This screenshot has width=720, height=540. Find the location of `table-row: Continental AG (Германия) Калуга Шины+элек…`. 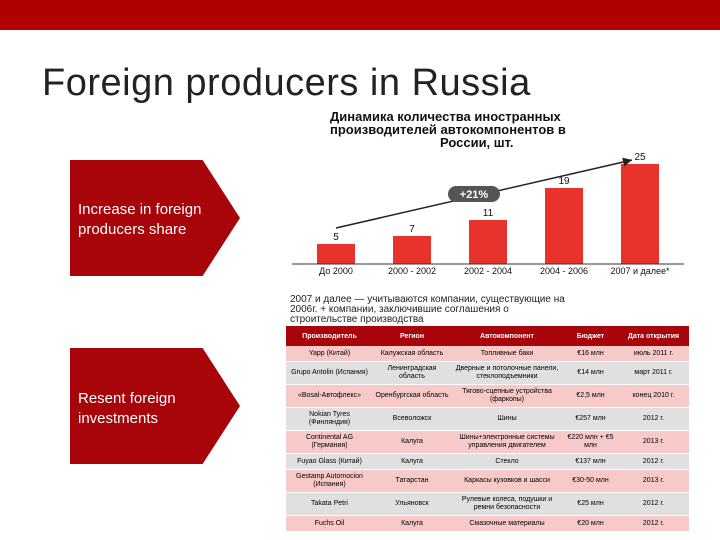

table-row: Continental AG (Германия) Калуга Шины+элек… is located at coordinates (487, 442).